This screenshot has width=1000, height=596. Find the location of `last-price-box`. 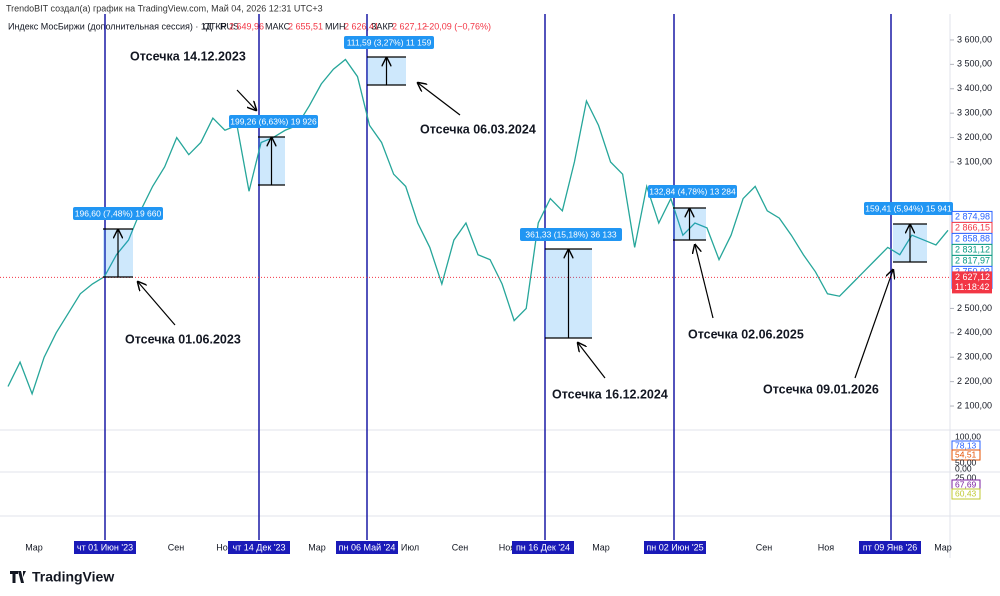

last-price-box is located at coordinates (972, 282).